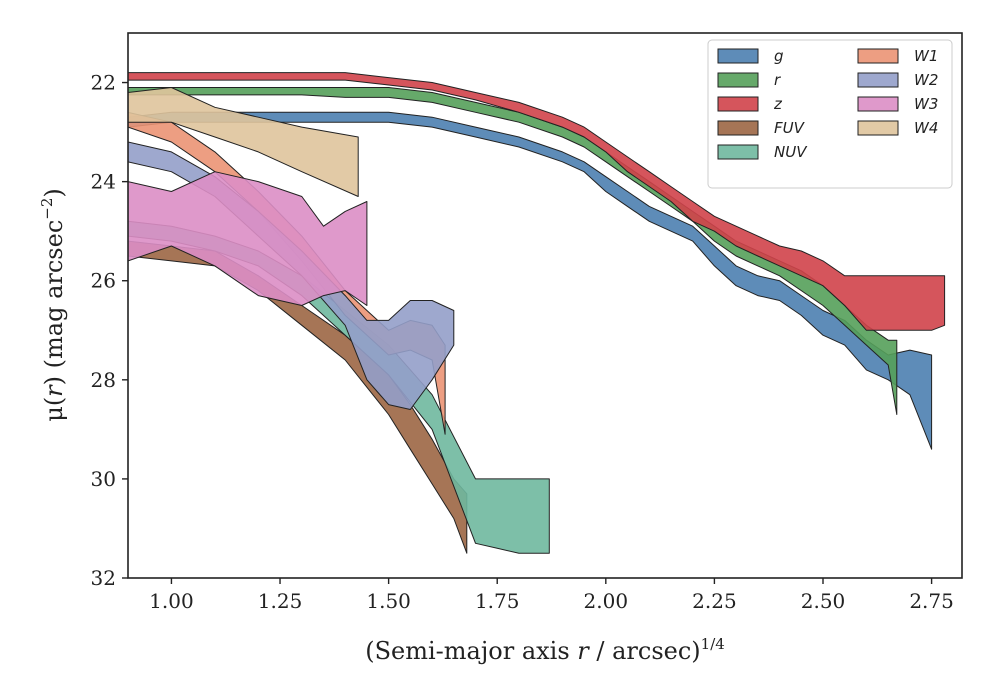 The image size is (1000, 700). Describe the element at coordinates (878, 104) in the screenshot. I see `legend-swatch-w3` at that location.